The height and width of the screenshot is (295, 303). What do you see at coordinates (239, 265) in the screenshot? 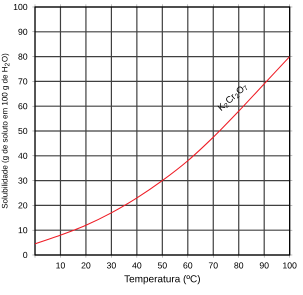
I see `x-tick-label: 80` at bounding box center [239, 265].